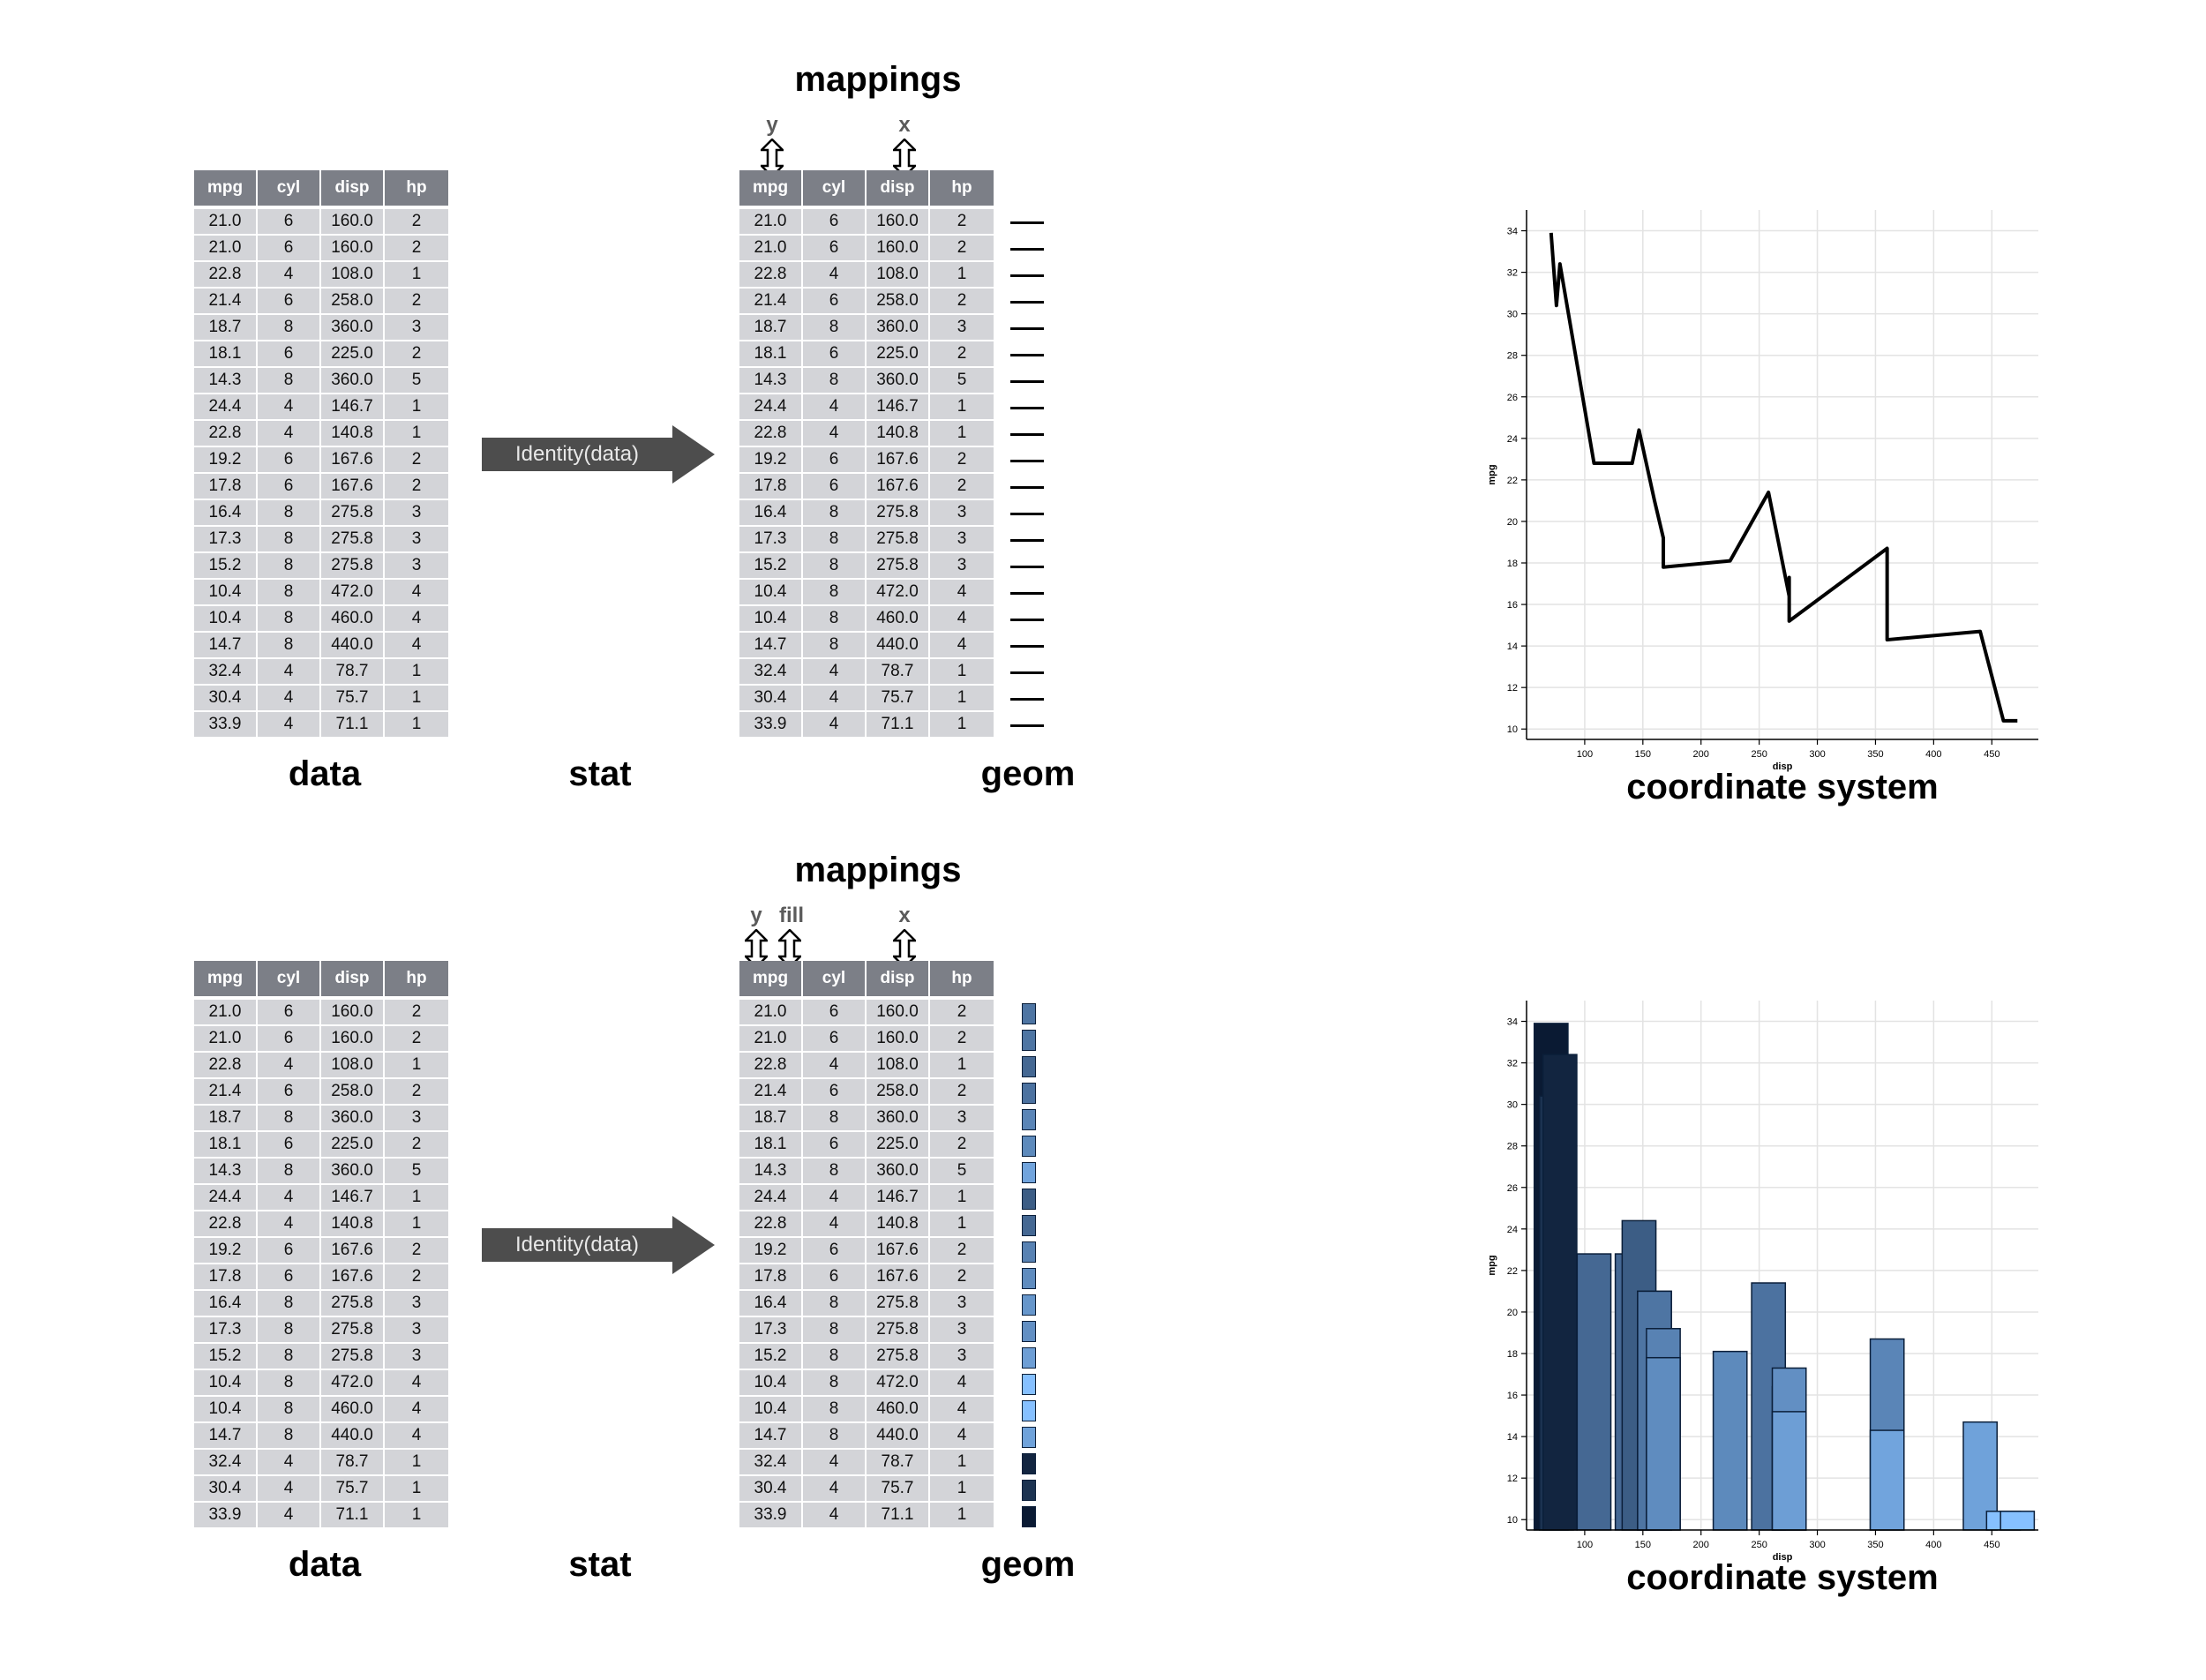 Image resolution: width=2206 pixels, height=1680 pixels. What do you see at coordinates (771, 328) in the screenshot?
I see `table-cell: 18.7` at bounding box center [771, 328].